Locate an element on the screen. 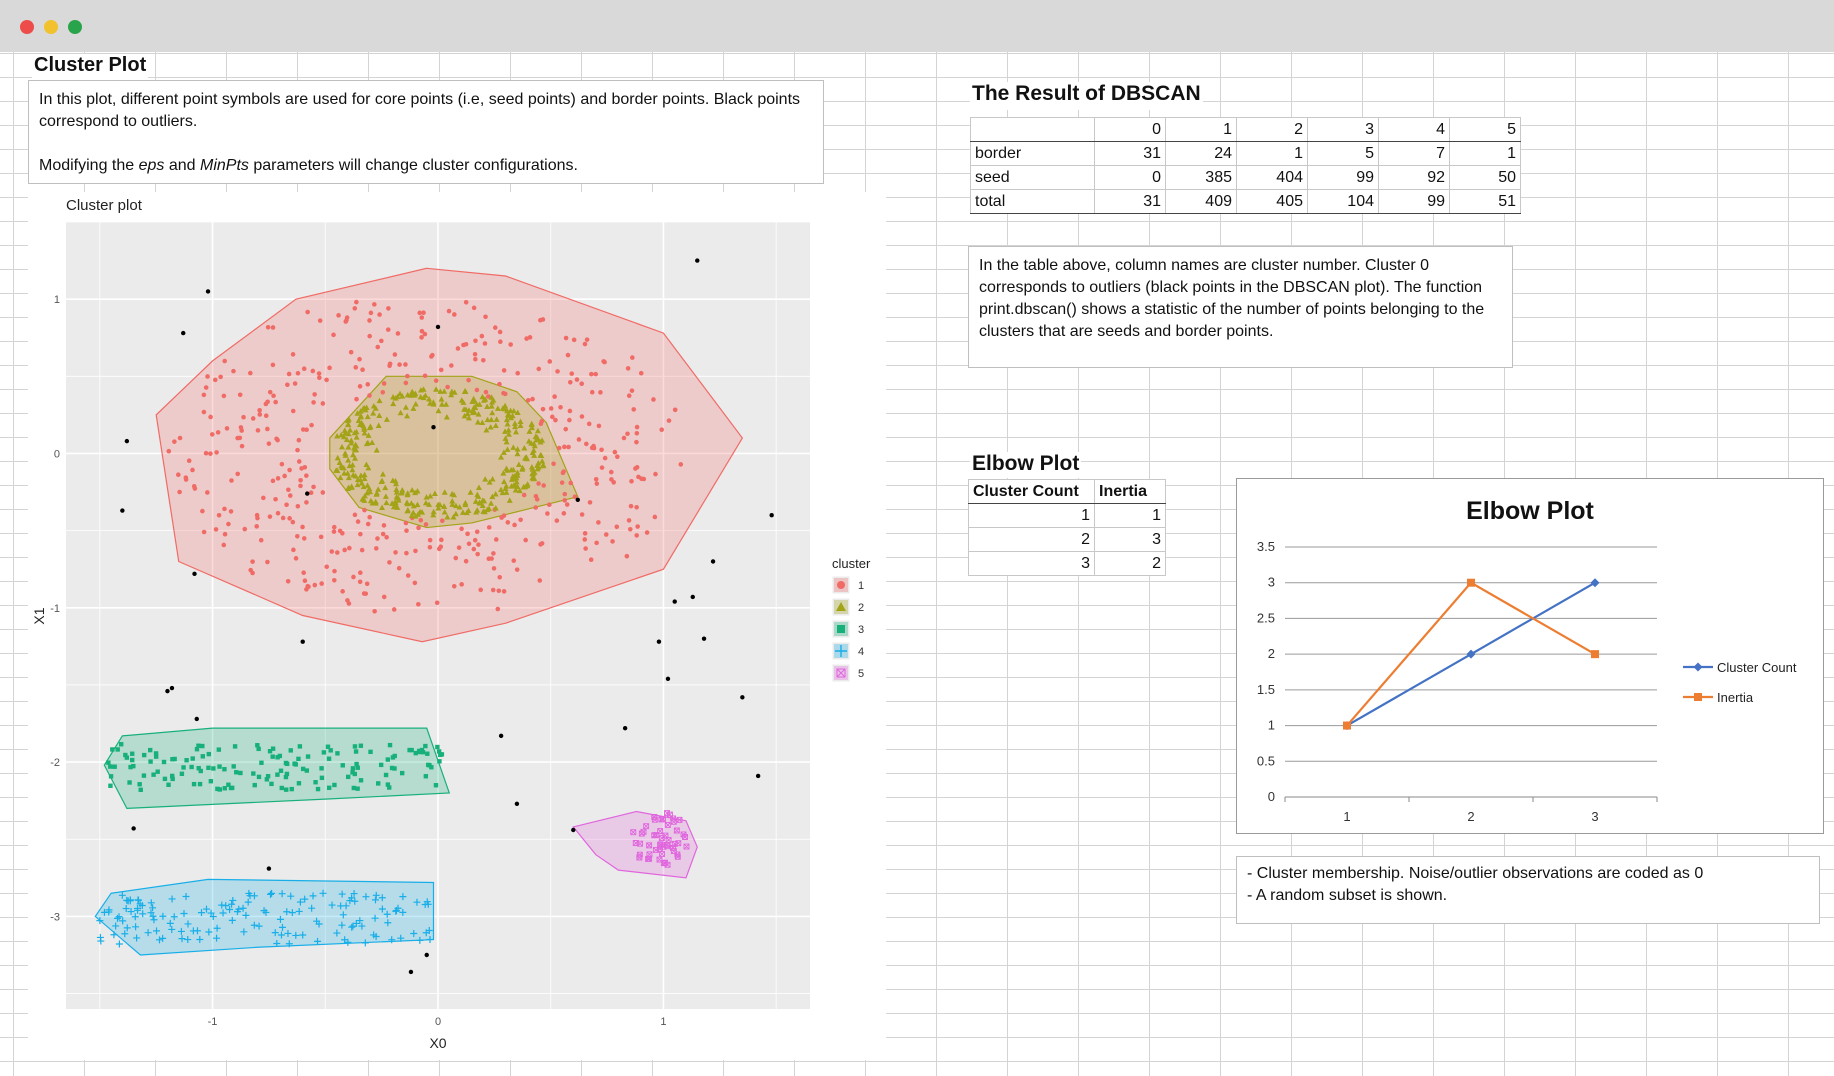 Image resolution: width=1834 pixels, height=1076 pixels. elbow-point is located at coordinates (1595, 583).